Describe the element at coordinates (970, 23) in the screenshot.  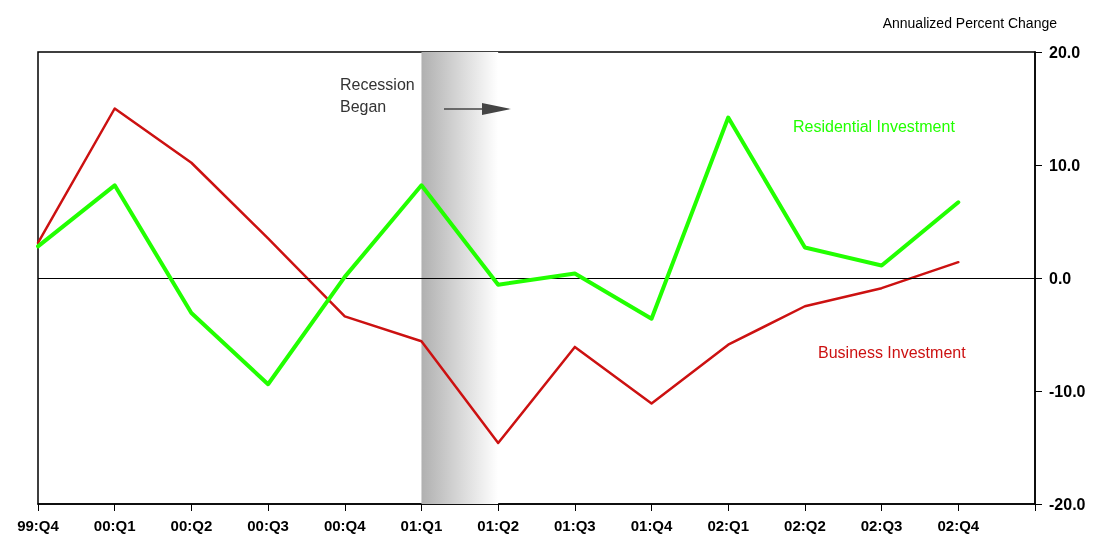
I see `y-axis-title: Annualized Percent Change` at that location.